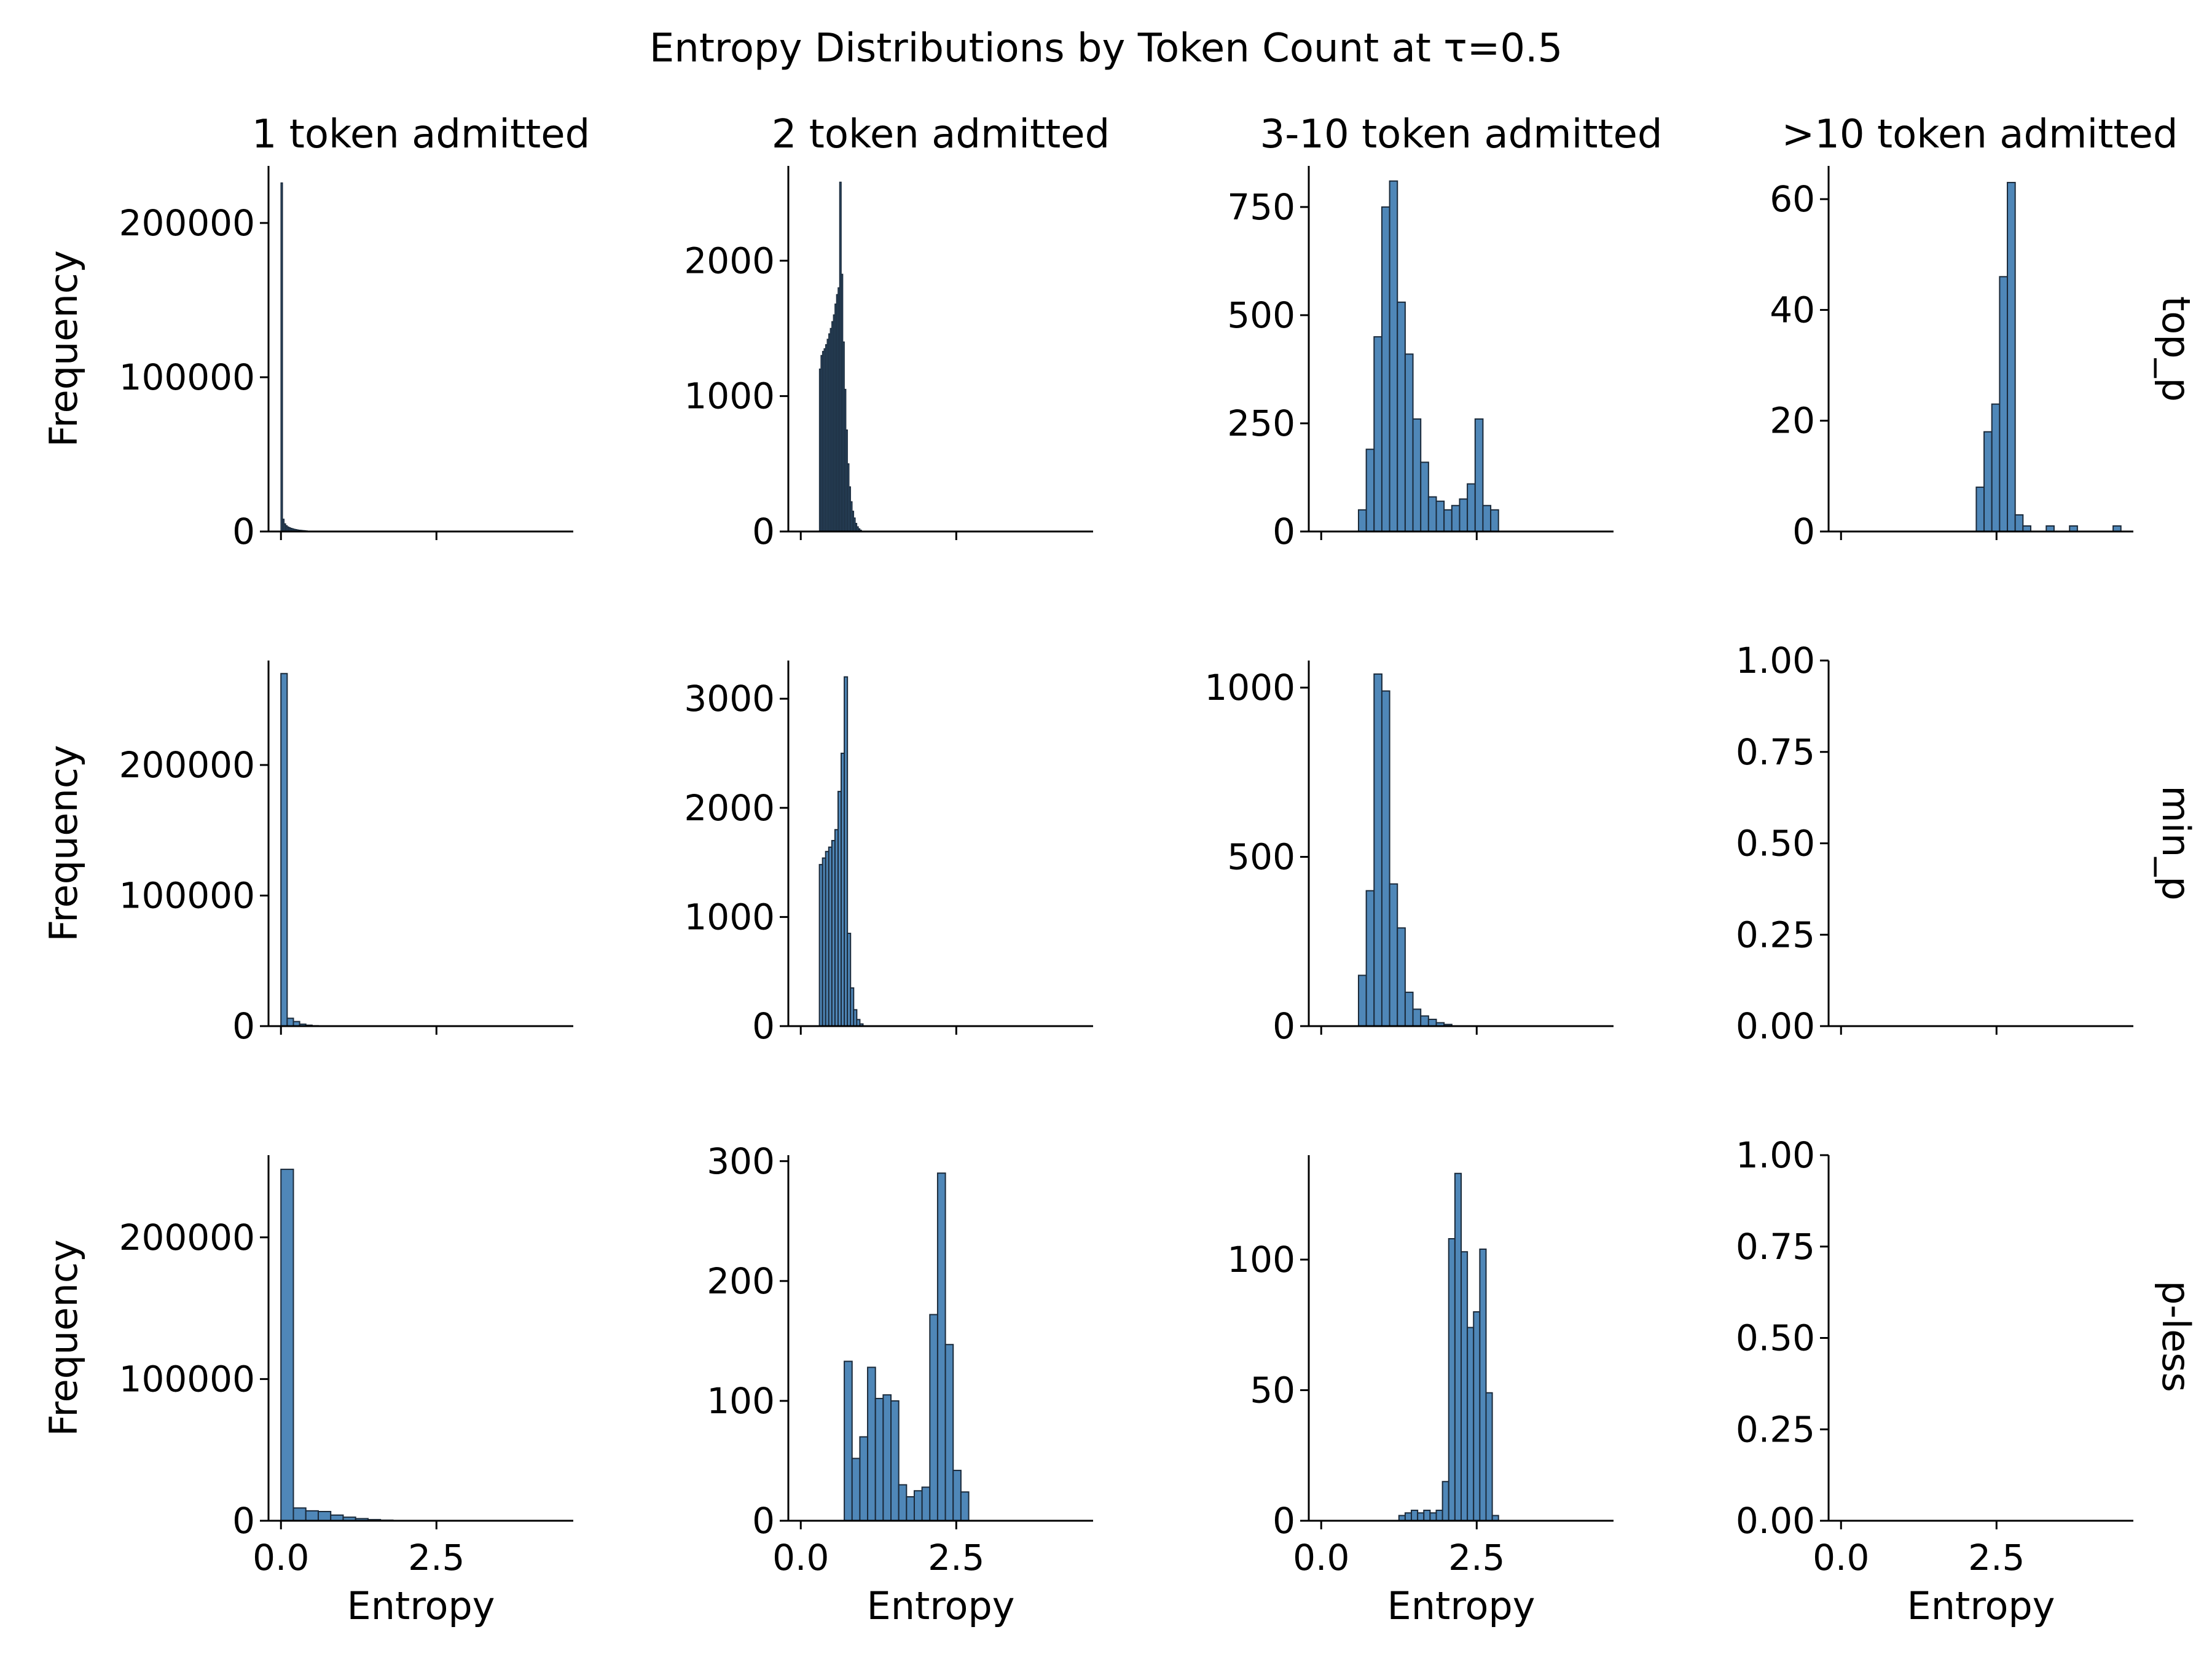 This screenshot has width=2212, height=1659. I want to click on panel-top_p-1: 0 100000 200000 Frequency, so click(307, 359).